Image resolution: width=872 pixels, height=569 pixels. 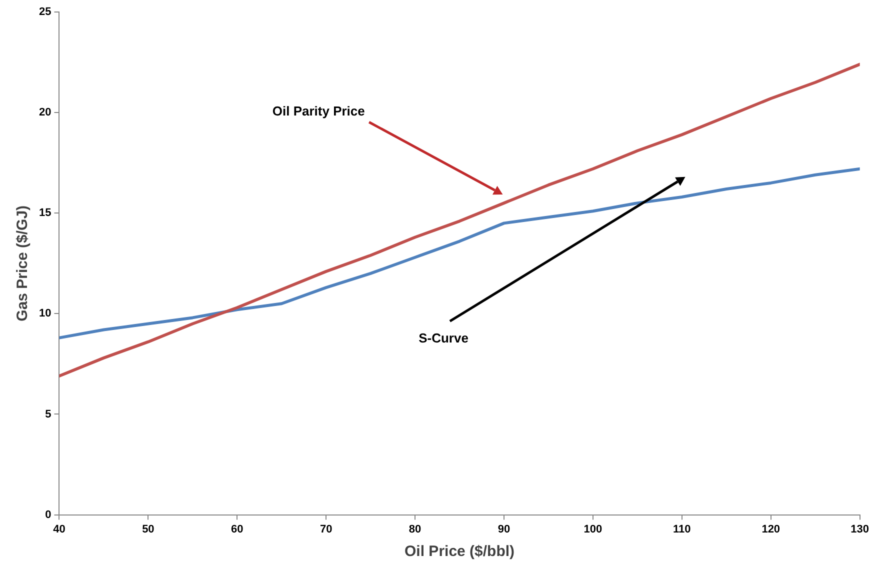 What do you see at coordinates (45, 213) in the screenshot?
I see `y-tick-label: 15` at bounding box center [45, 213].